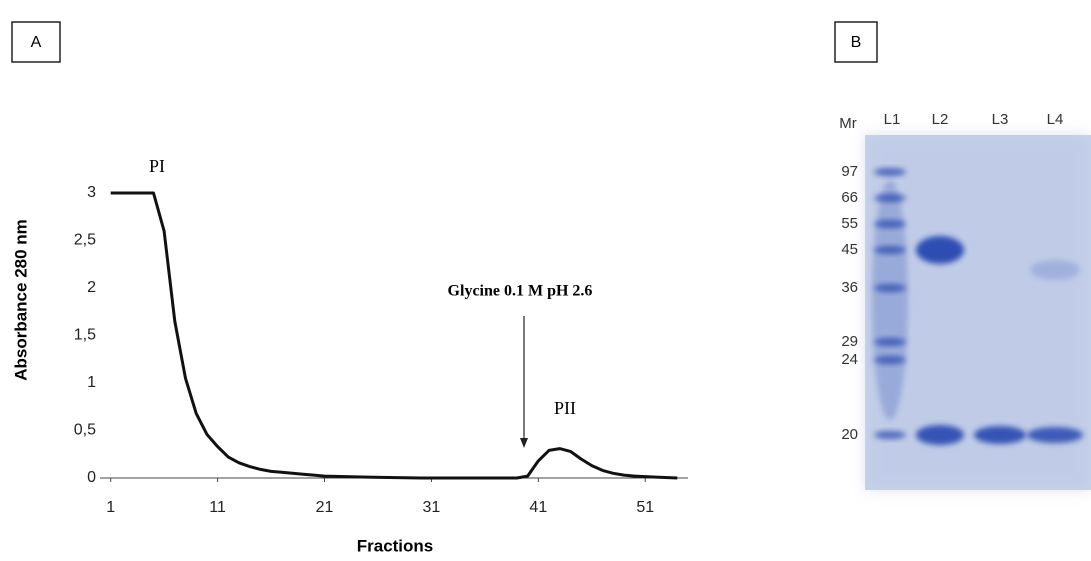 This screenshot has width=1091, height=561. What do you see at coordinates (395, 545) in the screenshot?
I see `x-axis-label: Fractions` at bounding box center [395, 545].